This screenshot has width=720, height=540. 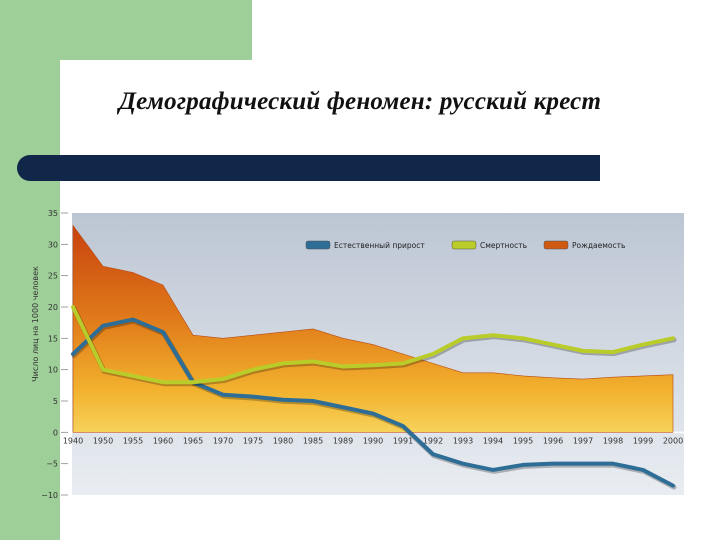 I want to click on x-tick-label: 1990, so click(x=373, y=440).